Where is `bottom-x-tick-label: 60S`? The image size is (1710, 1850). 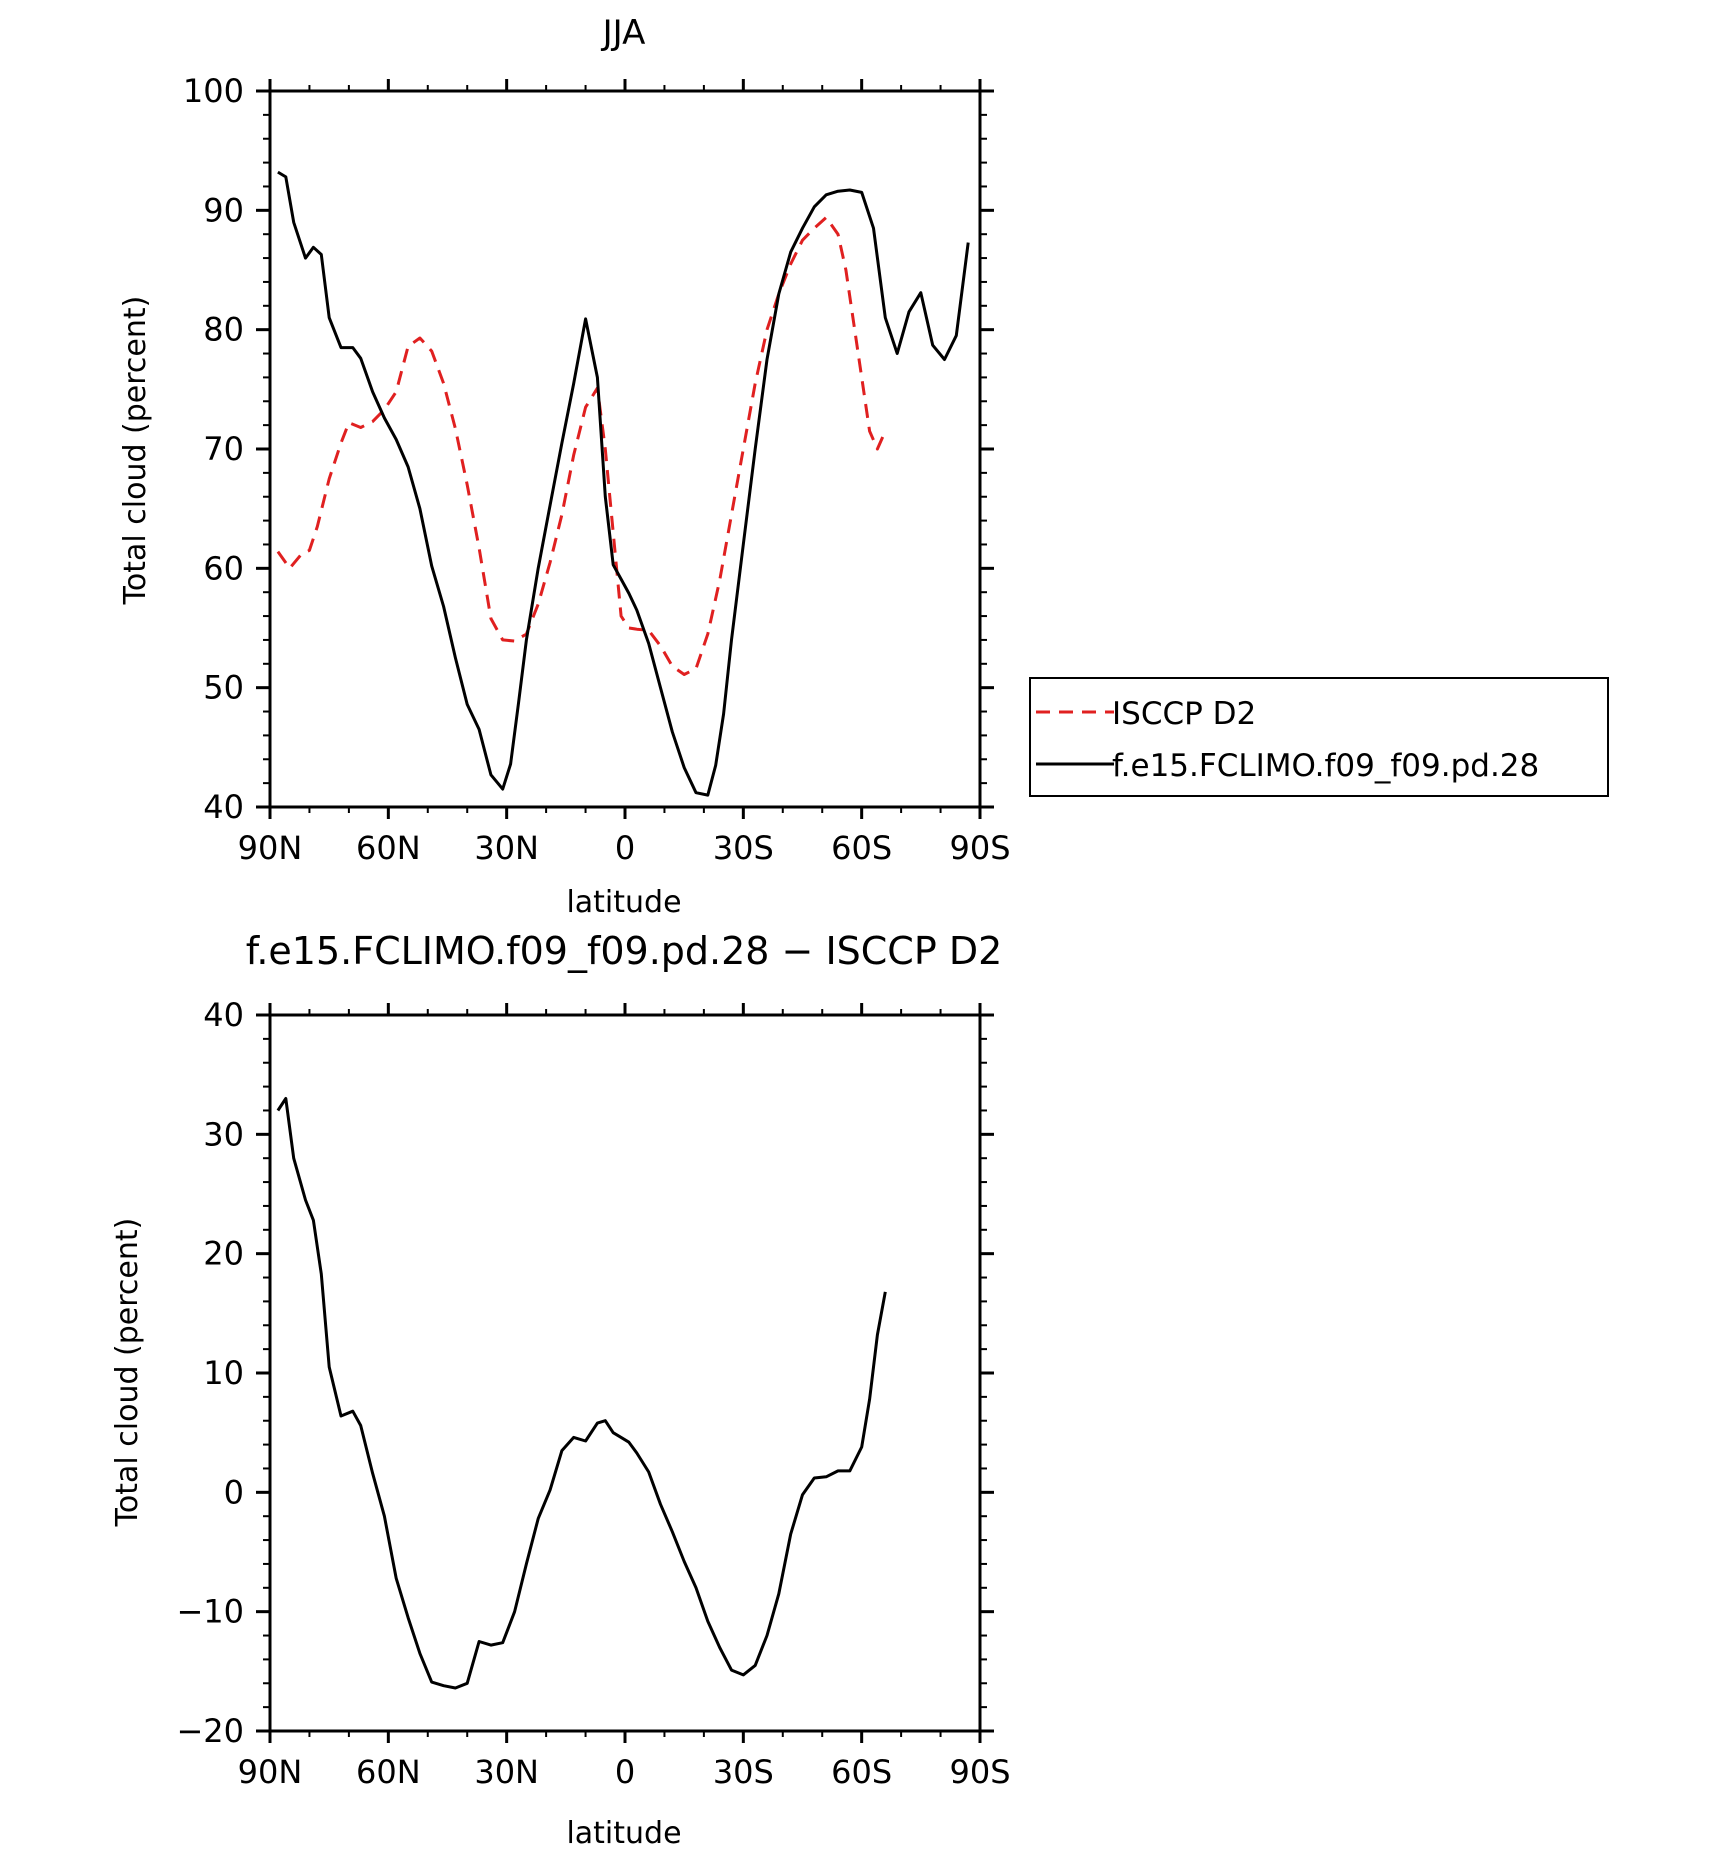 bottom-x-tick-label: 60S is located at coordinates (861, 1772).